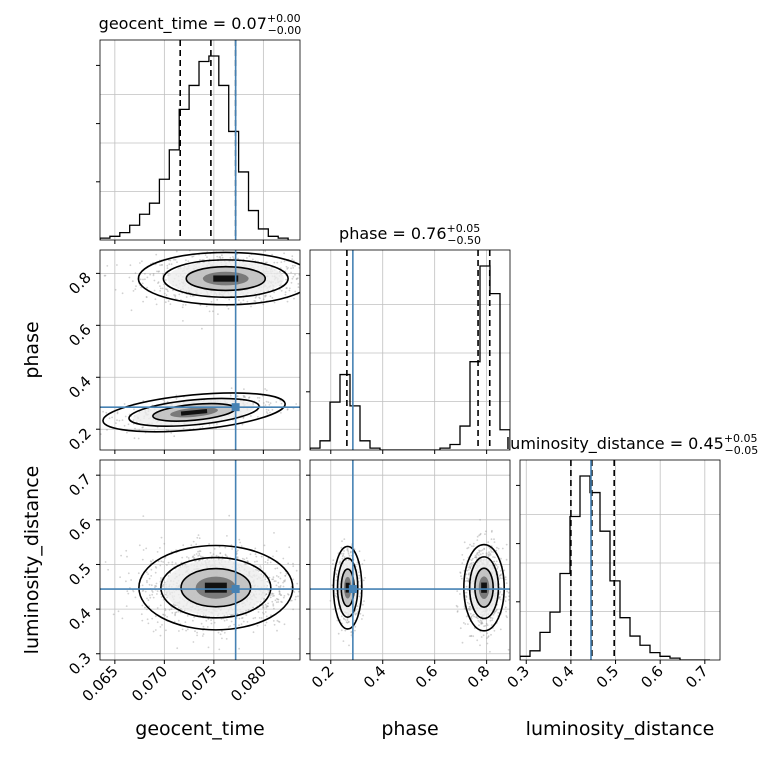 This screenshot has height=760, width=760. What do you see at coordinates (408, 351) in the screenshot?
I see `panel-phase-vs-phase` at bounding box center [408, 351].